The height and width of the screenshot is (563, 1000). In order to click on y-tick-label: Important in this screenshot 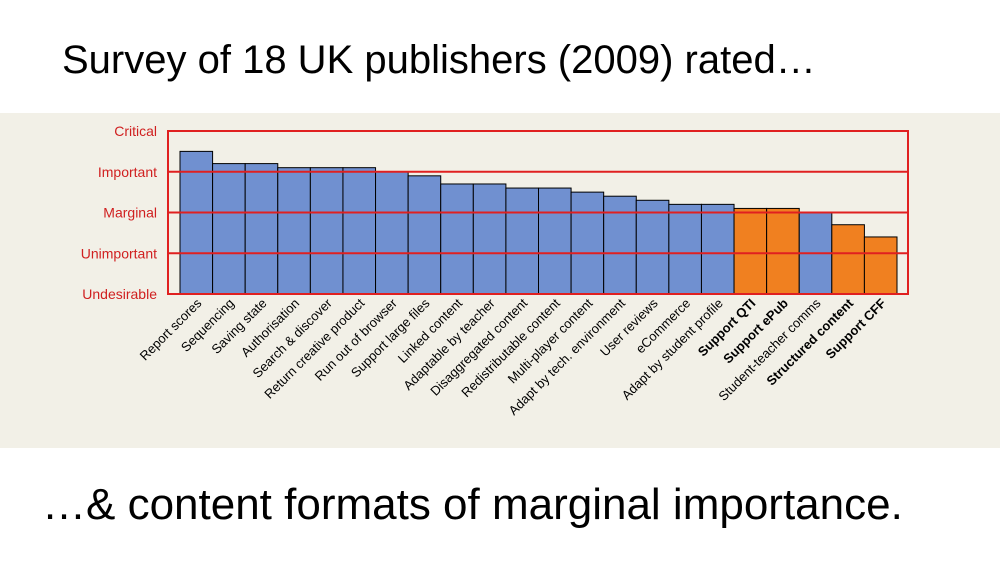, I will do `click(127, 172)`.